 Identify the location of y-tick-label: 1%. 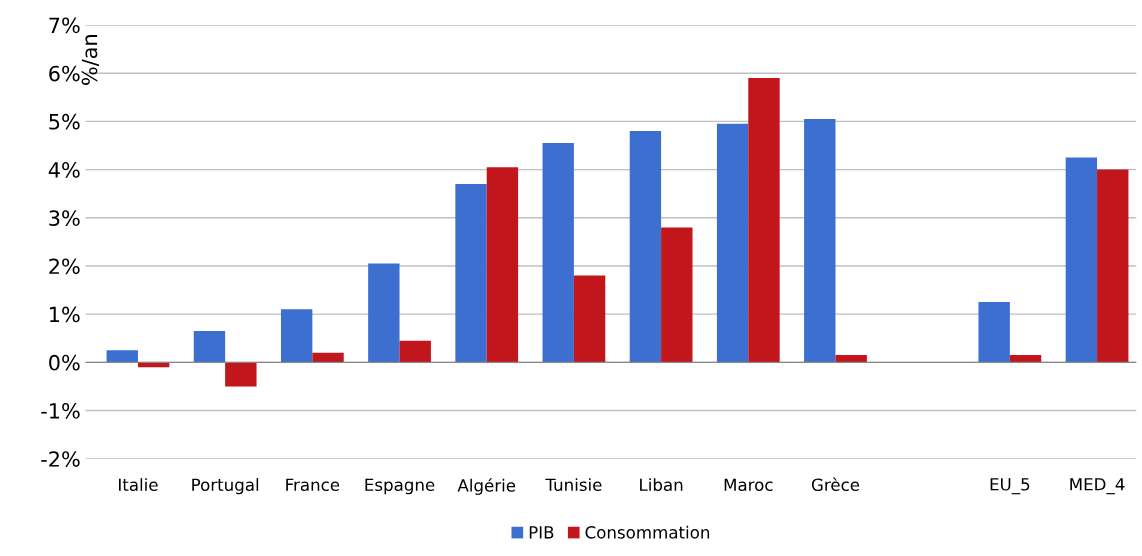
(65, 314).